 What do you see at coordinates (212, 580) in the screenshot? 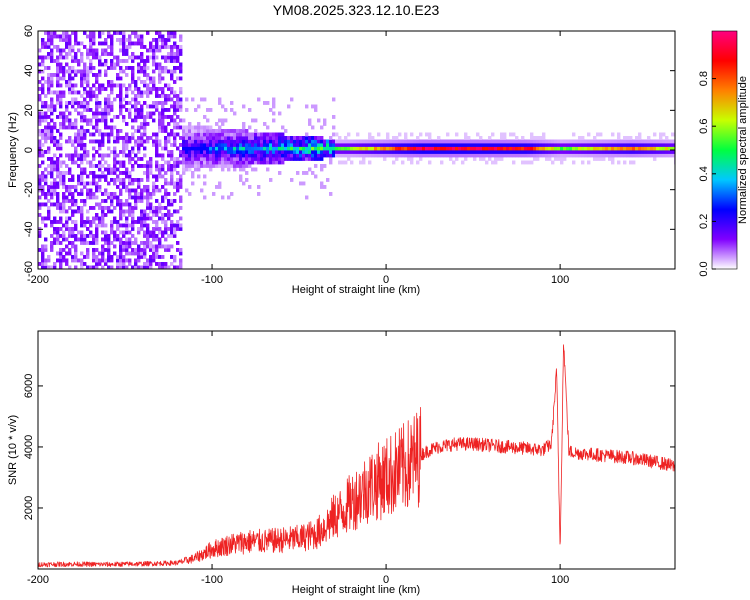
I see `x-tick-label: -100` at bounding box center [212, 580].